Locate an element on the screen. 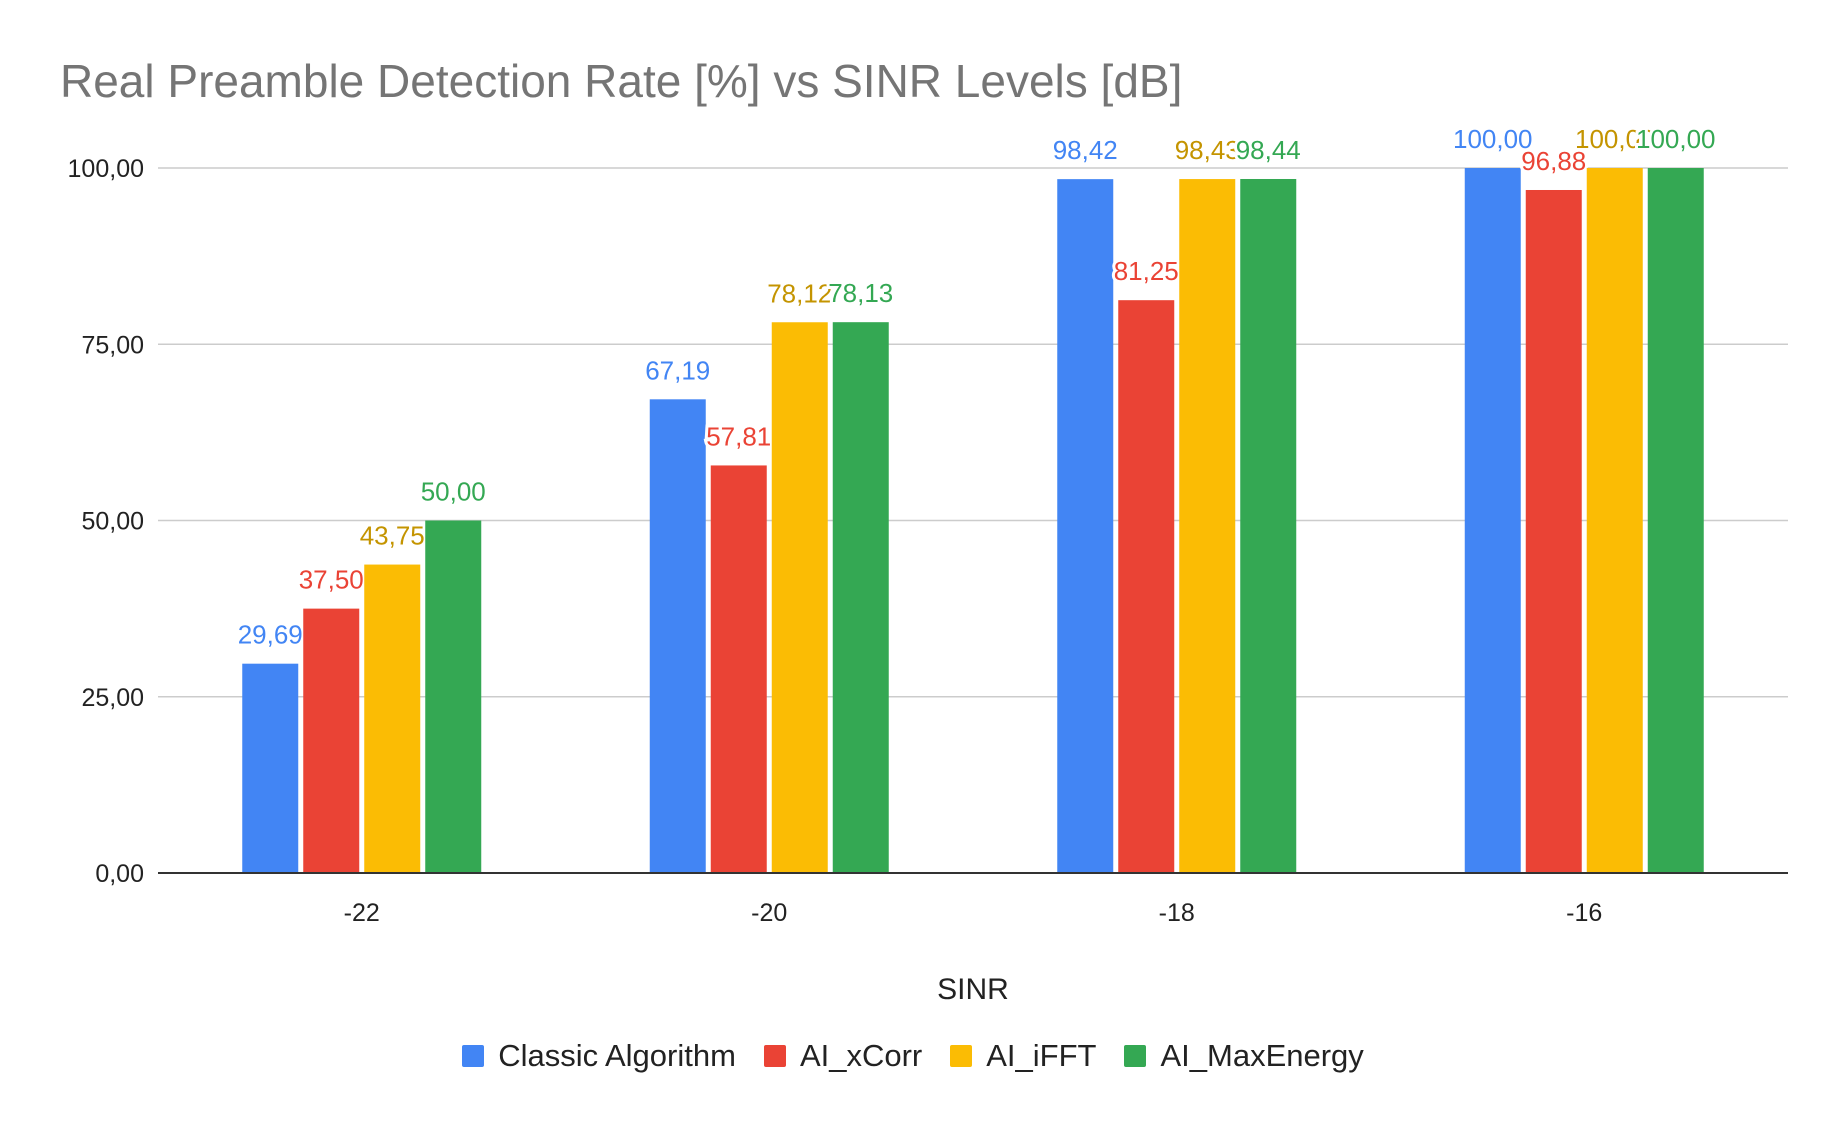 This screenshot has height=1130, width=1826. data-label: 98,42 is located at coordinates (1085, 150).